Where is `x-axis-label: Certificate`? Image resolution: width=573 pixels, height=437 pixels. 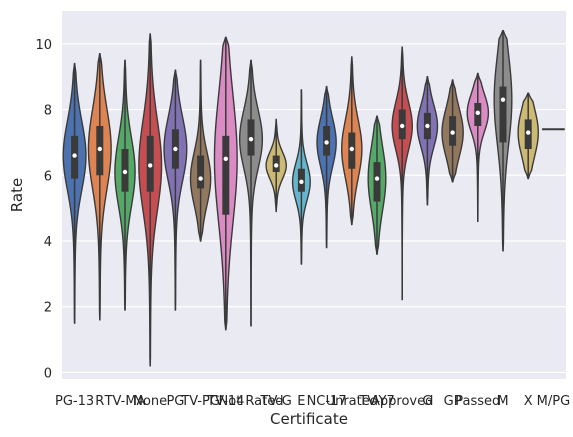 x-axis-label: Certificate is located at coordinates (309, 419).